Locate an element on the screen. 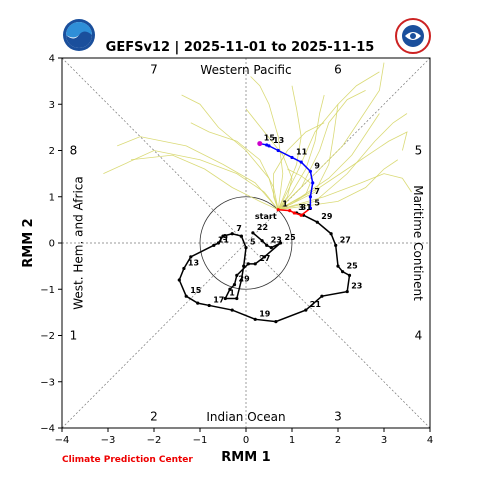  y-tick-label: −3 is located at coordinates (47, 382).